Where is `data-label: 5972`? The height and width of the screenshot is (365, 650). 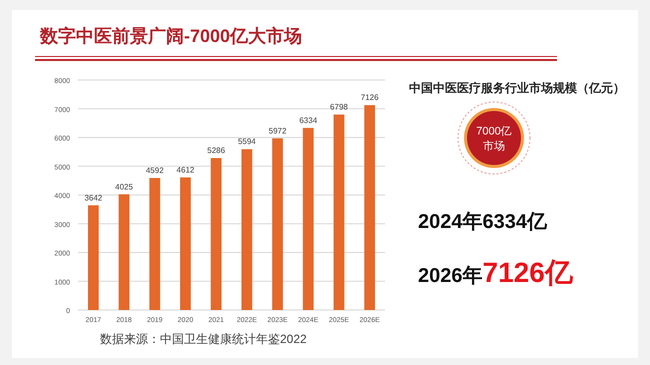 data-label: 5972 is located at coordinates (277, 131).